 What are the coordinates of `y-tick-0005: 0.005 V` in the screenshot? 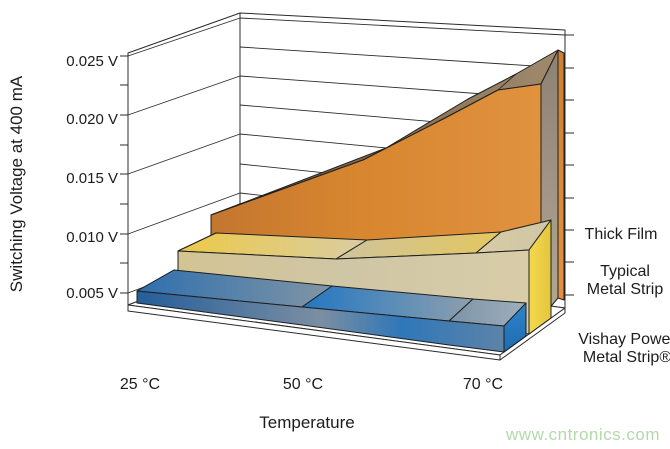 It's located at (92, 293).